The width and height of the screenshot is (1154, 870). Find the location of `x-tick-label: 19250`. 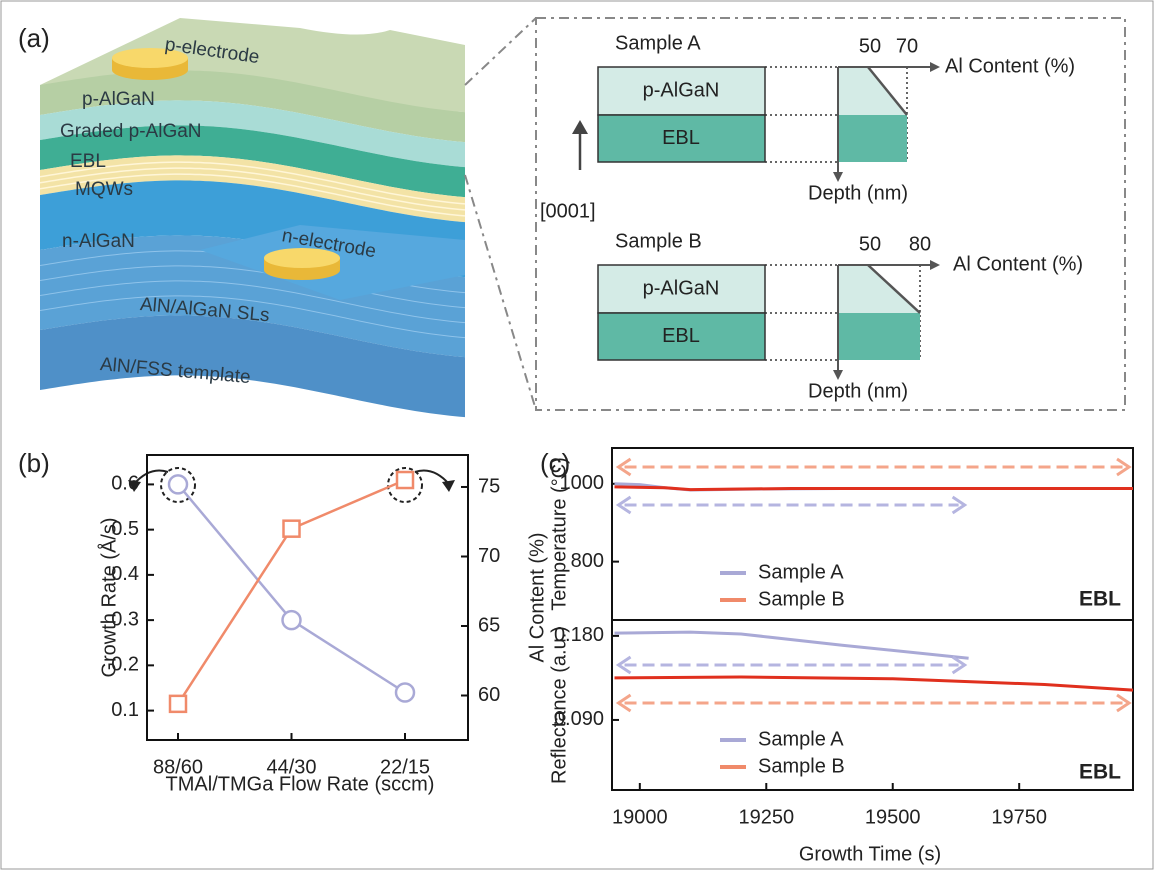

x-tick-label: 19250 is located at coordinates (766, 817).